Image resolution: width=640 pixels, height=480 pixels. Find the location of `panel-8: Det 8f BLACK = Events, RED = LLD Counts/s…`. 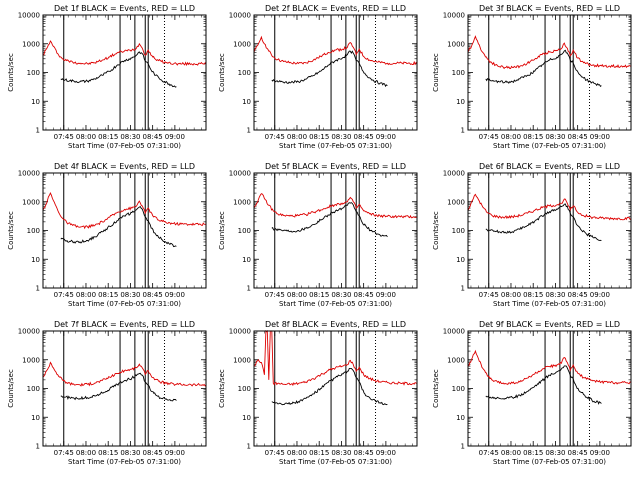

panel-8: Det 8f BLACK = Events, RED = LLD Counts/s… is located at coordinates (318, 393).